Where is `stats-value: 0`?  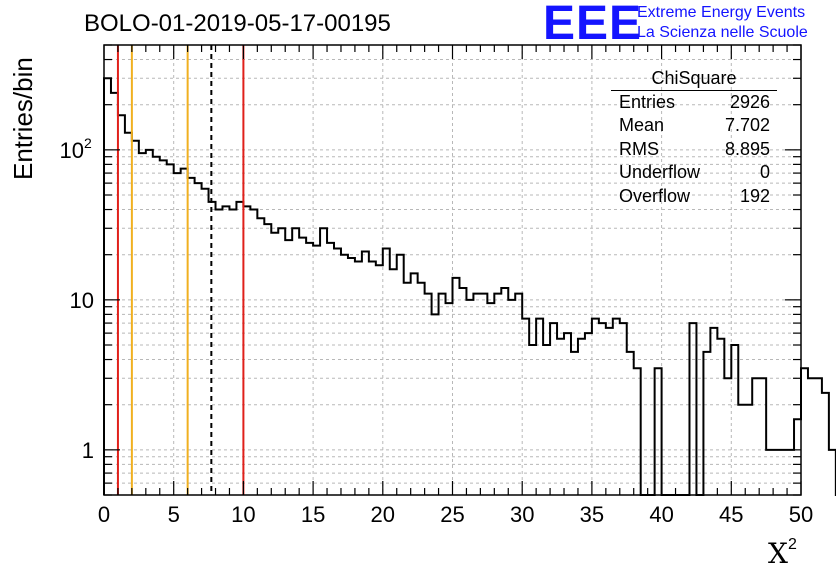
stats-value: 0 is located at coordinates (764, 172).